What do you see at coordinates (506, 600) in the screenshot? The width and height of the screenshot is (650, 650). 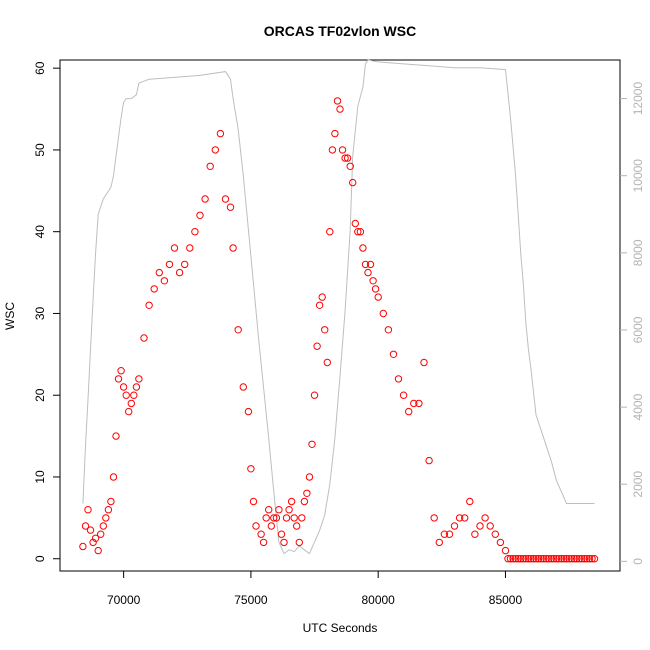 I see `x-tick-label: 85000` at bounding box center [506, 600].